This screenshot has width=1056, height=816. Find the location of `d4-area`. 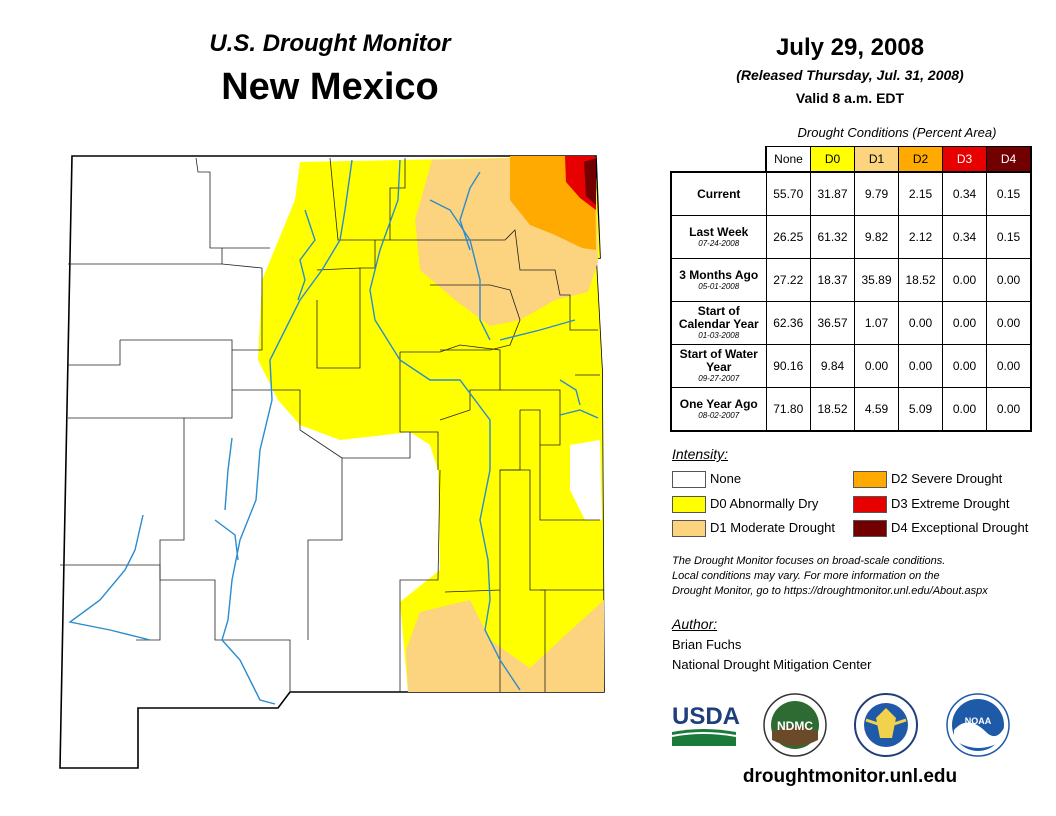

d4-area is located at coordinates (590, 181).